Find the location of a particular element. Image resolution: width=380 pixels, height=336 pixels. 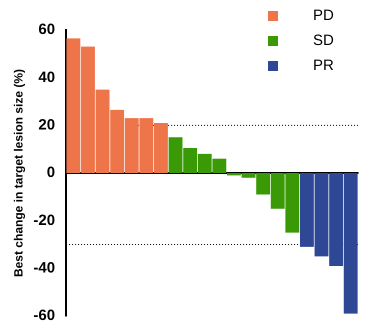

y-tick-label: 0 is located at coordinates (51, 173).